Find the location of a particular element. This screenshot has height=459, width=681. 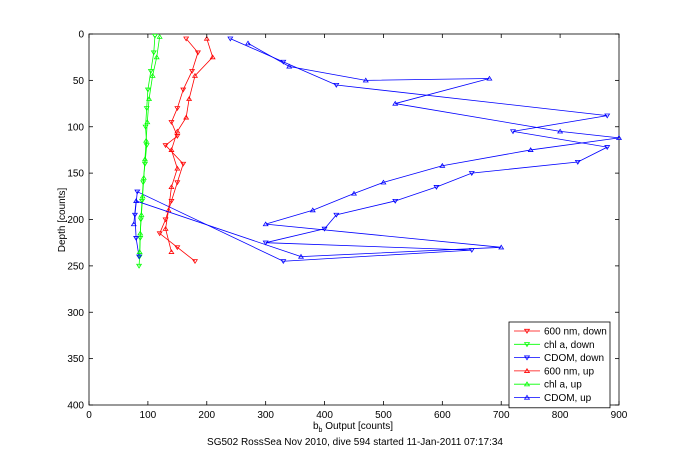

y-tick-label: 150 is located at coordinates (75, 174).